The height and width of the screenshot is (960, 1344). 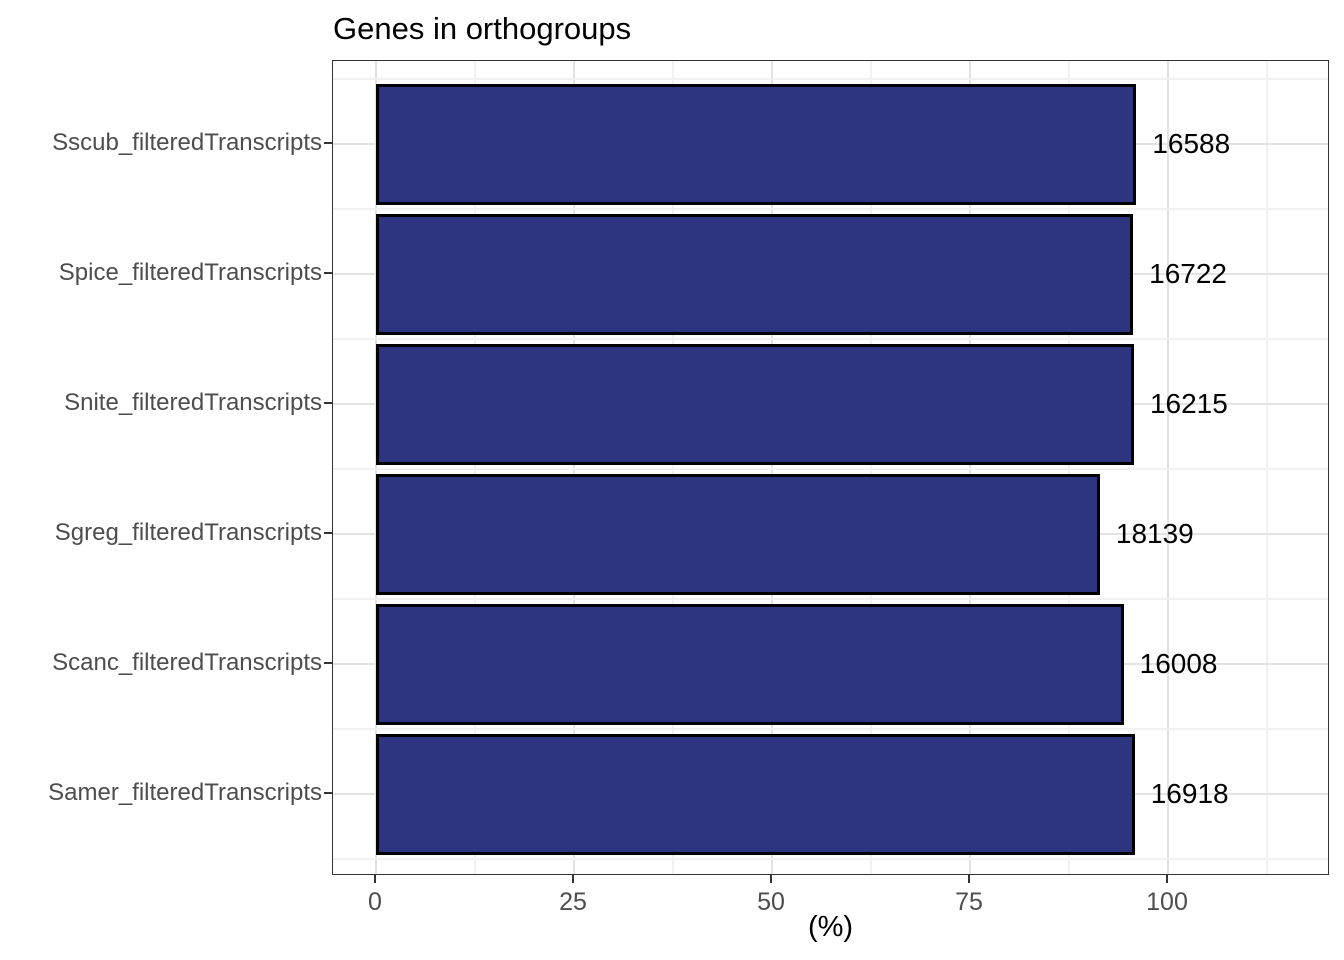 I want to click on y-tick-label: Scanc_filteredTranscripts, so click(x=187, y=662).